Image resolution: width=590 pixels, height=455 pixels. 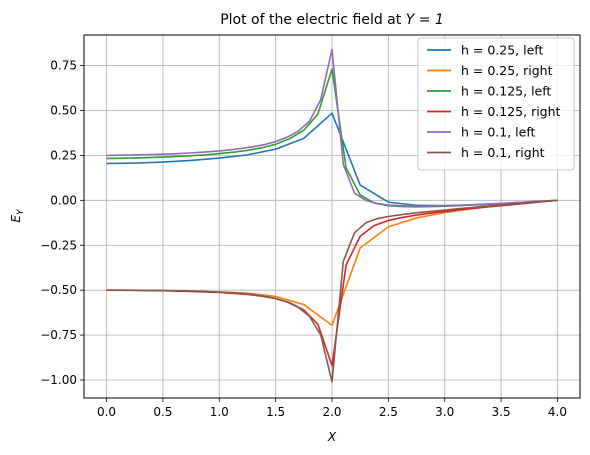 I want to click on y-tick-label: −1.00, so click(x=58, y=380).